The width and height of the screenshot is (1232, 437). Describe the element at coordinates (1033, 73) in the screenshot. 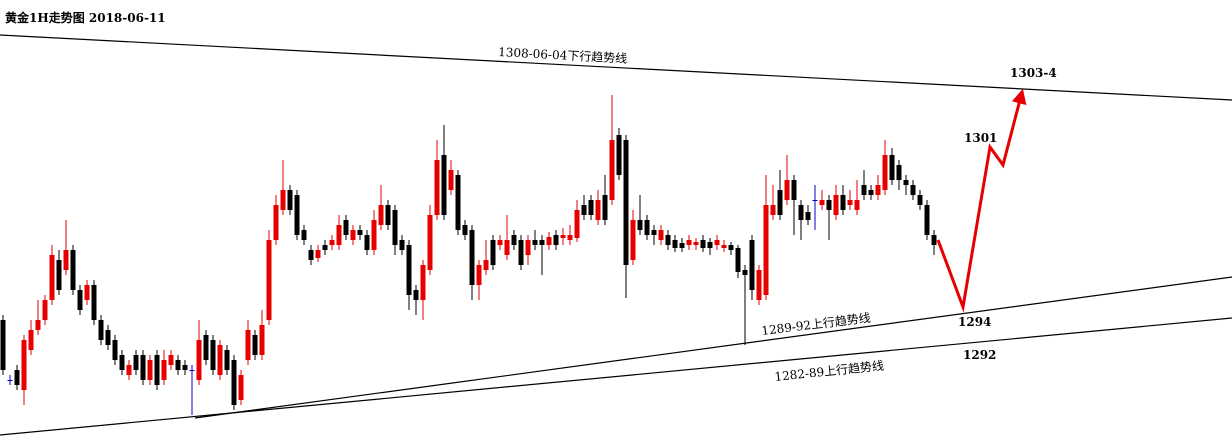

I see `annotation: 1303-4` at that location.